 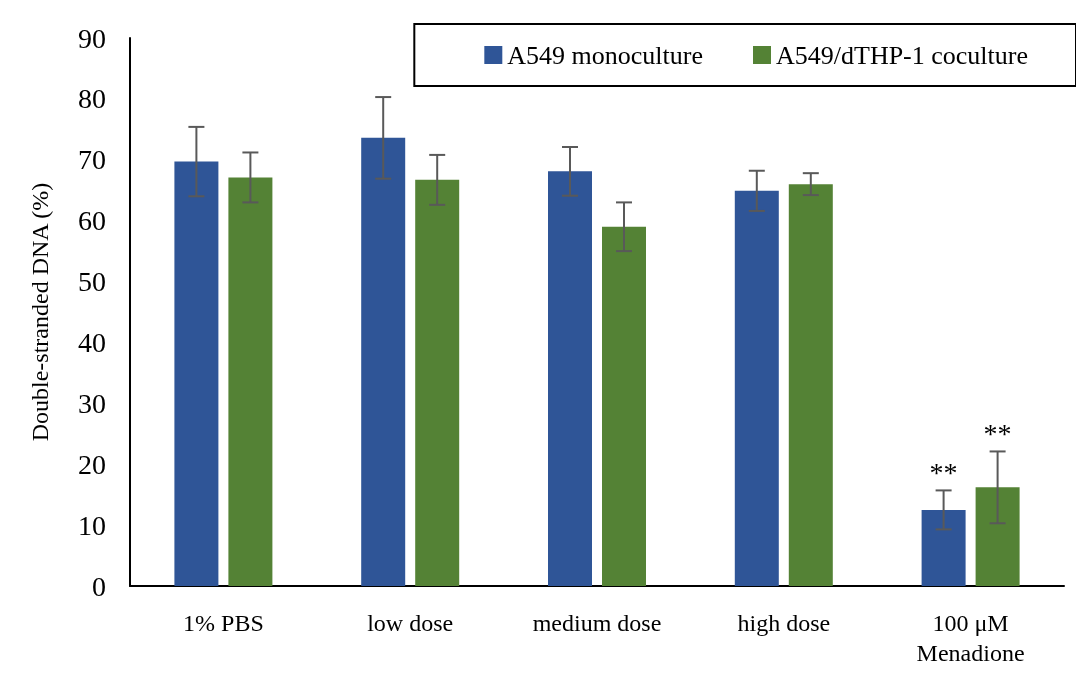 What do you see at coordinates (92, 403) in the screenshot?
I see `y-tick-label: 30` at bounding box center [92, 403].